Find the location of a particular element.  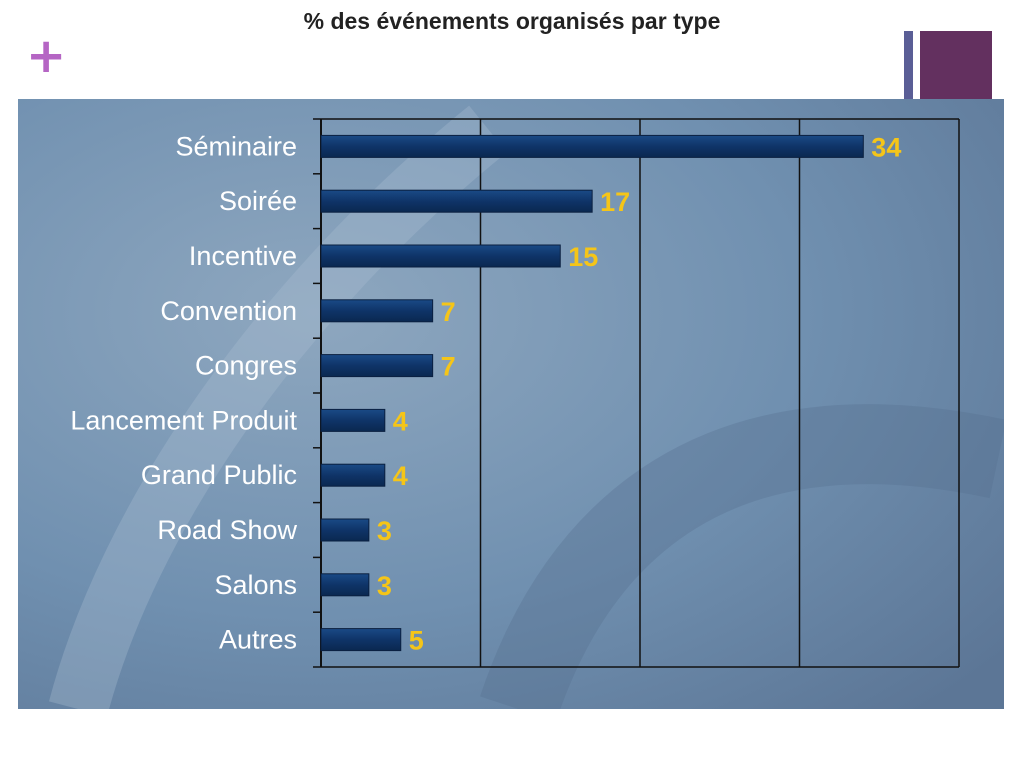

value-label: 17 is located at coordinates (615, 202).